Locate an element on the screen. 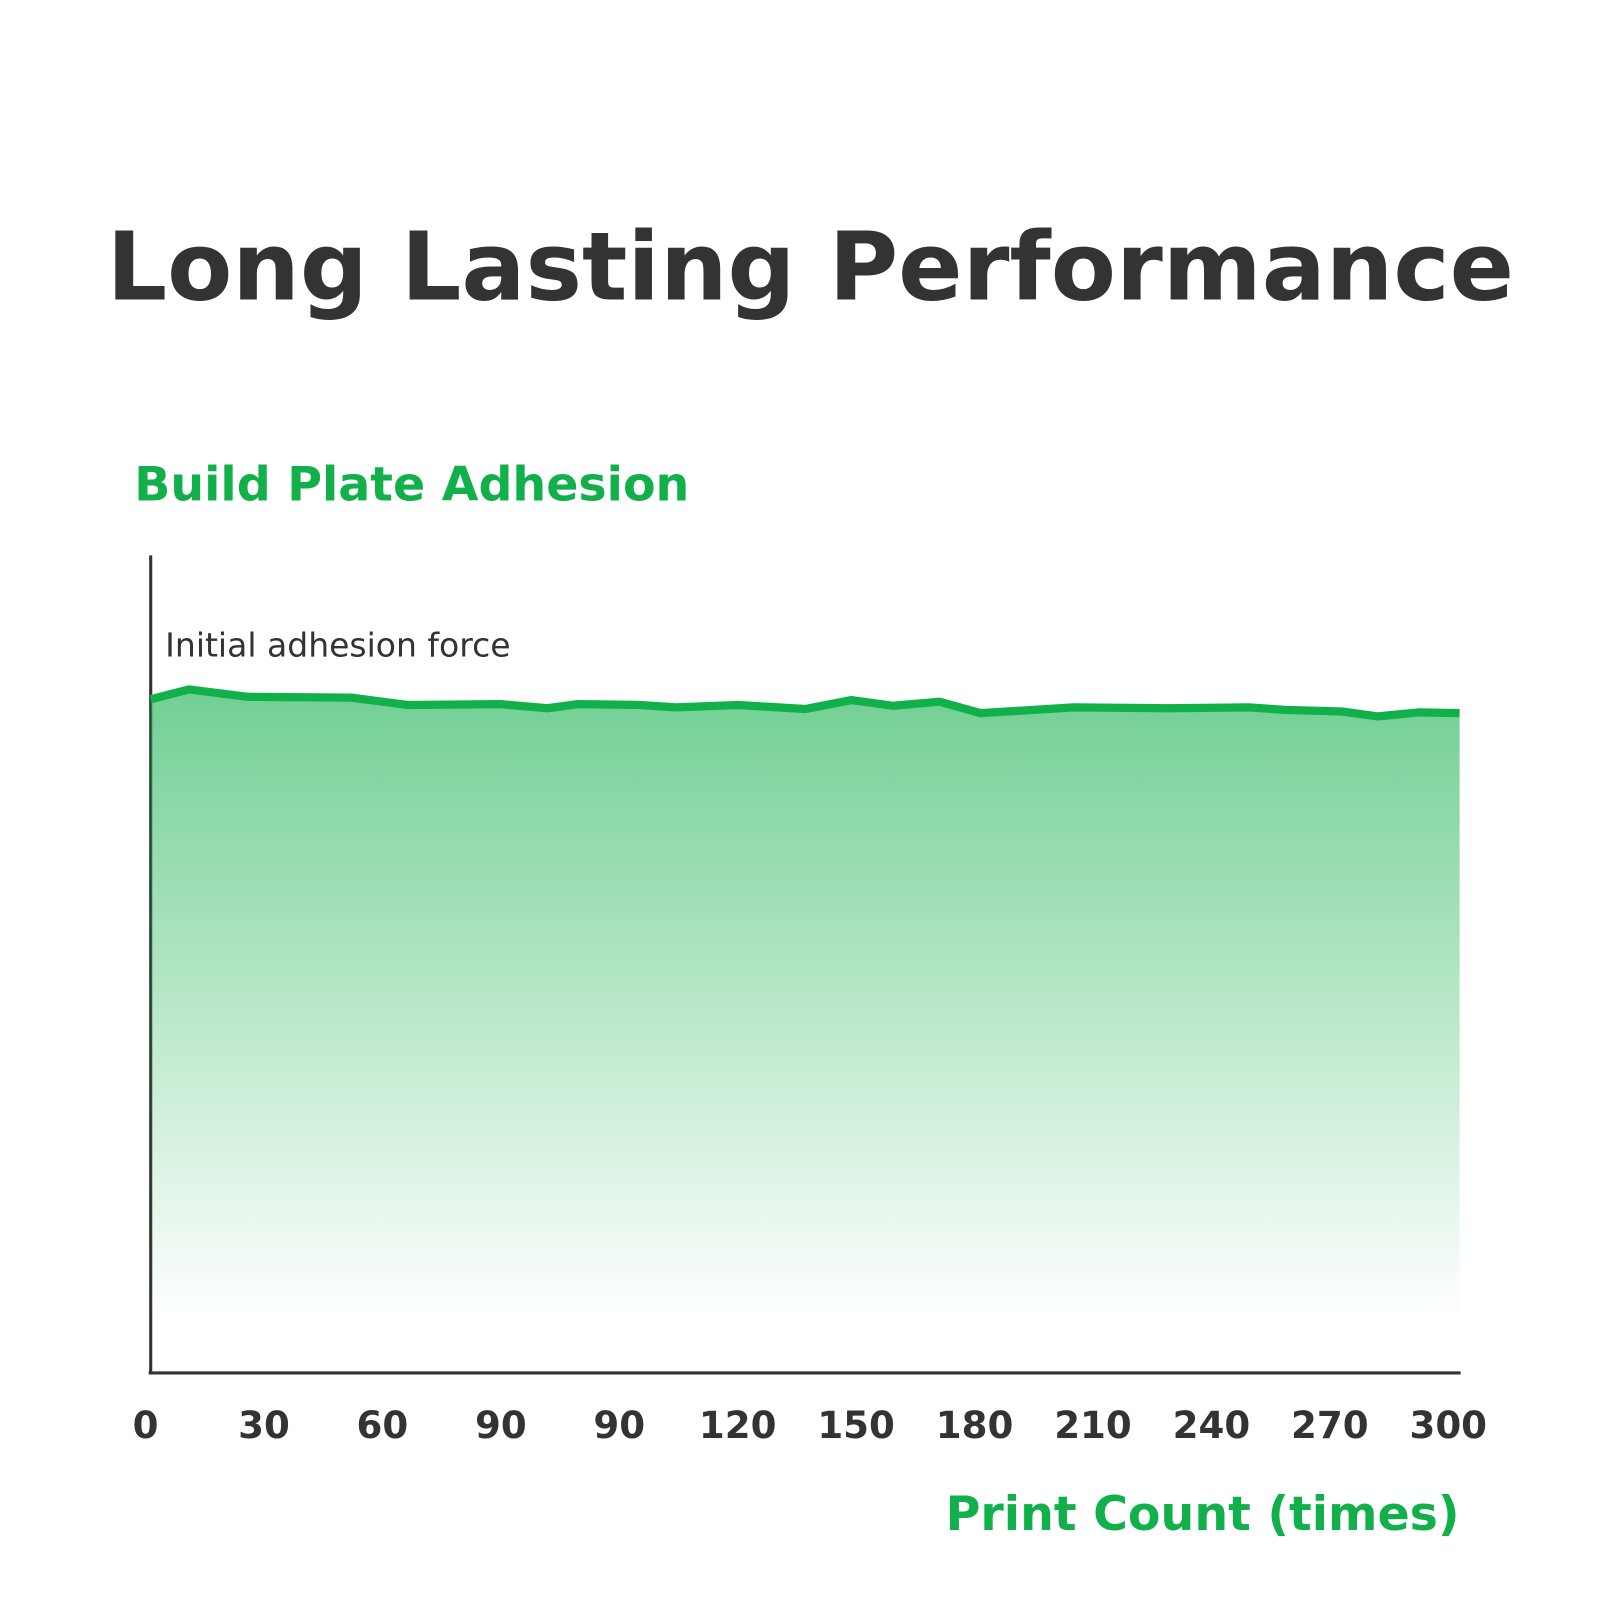  x-tick-label: 270 is located at coordinates (1330, 1425).